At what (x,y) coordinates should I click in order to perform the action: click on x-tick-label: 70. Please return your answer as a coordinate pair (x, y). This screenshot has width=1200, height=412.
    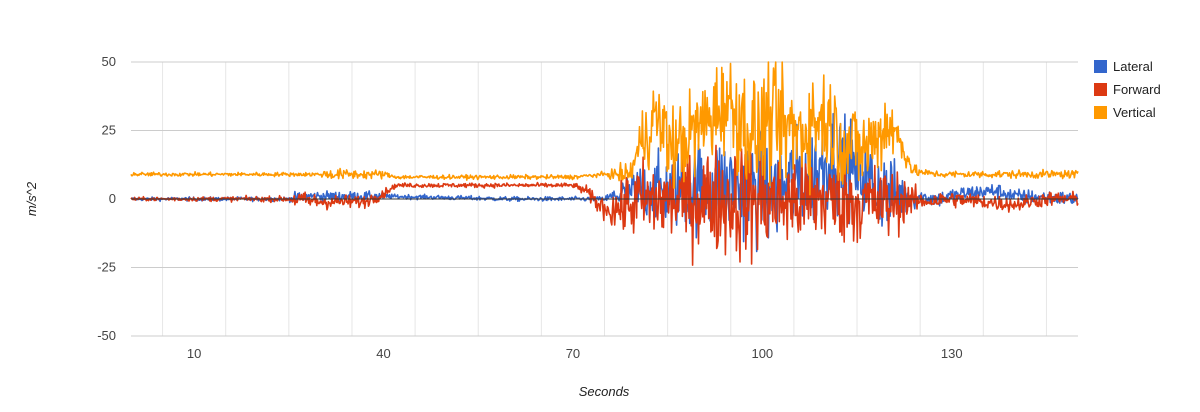
    Looking at the image, I should click on (573, 353).